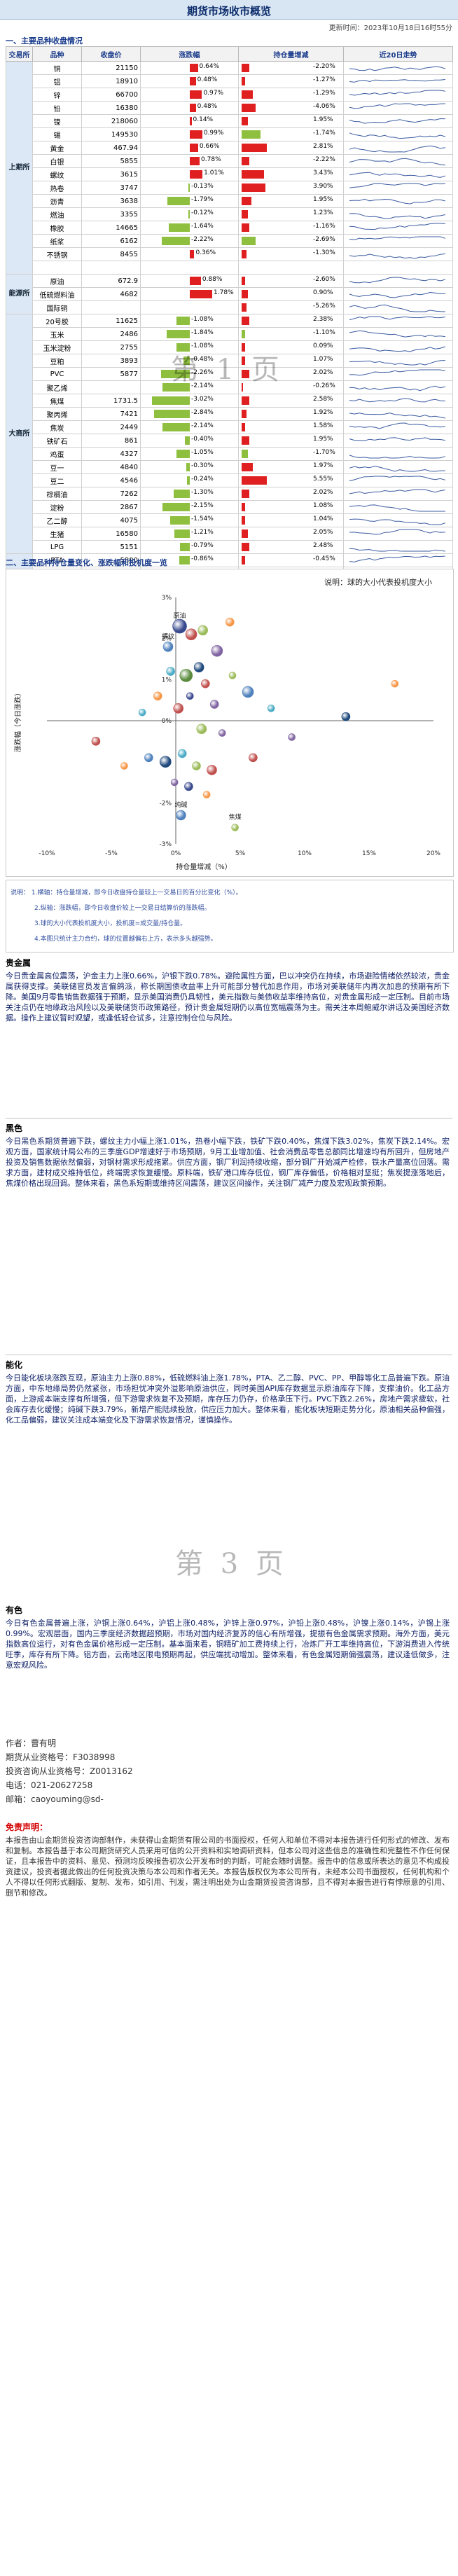  I want to click on change-cell: -1.54%, so click(189, 520).